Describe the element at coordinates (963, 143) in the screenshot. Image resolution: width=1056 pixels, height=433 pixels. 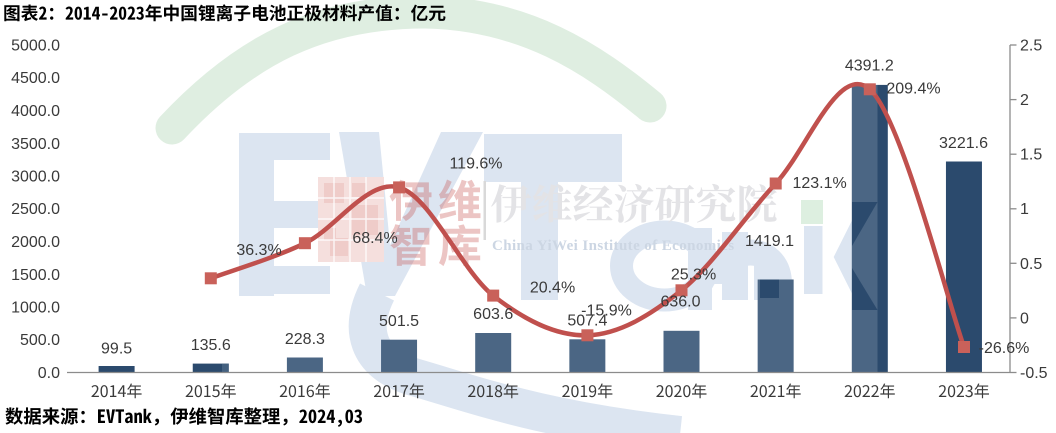
I see `svg-text: 3221.6` at that location.